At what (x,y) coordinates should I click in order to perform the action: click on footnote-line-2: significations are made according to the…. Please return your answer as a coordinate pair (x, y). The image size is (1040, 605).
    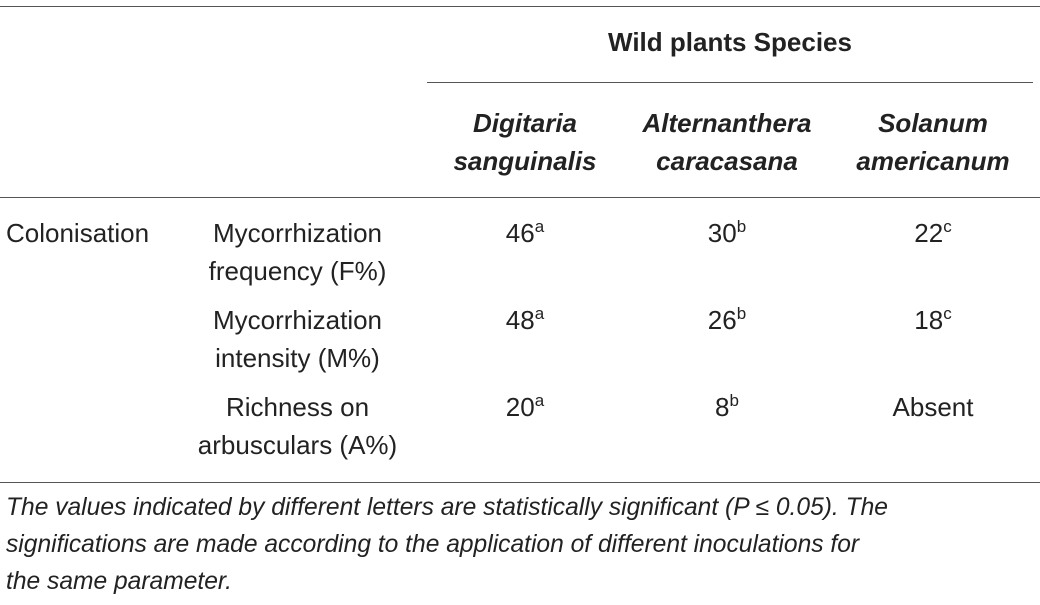
    Looking at the image, I should click on (433, 544).